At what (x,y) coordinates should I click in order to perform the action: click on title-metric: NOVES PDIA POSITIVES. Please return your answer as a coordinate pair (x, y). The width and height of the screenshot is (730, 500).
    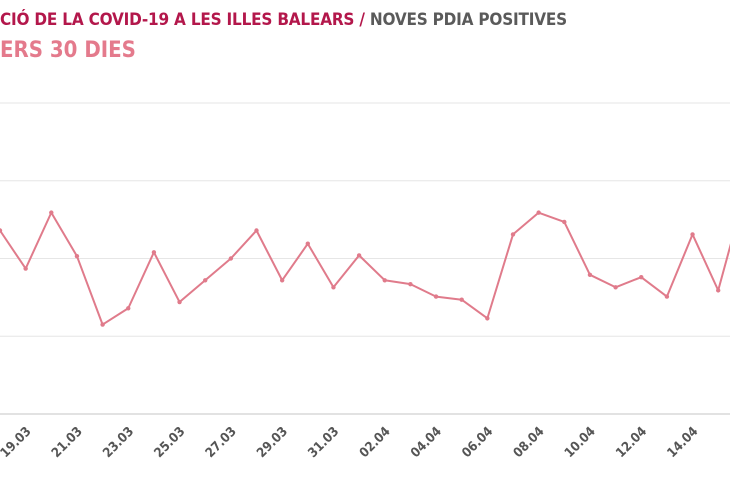
    Looking at the image, I should click on (468, 20).